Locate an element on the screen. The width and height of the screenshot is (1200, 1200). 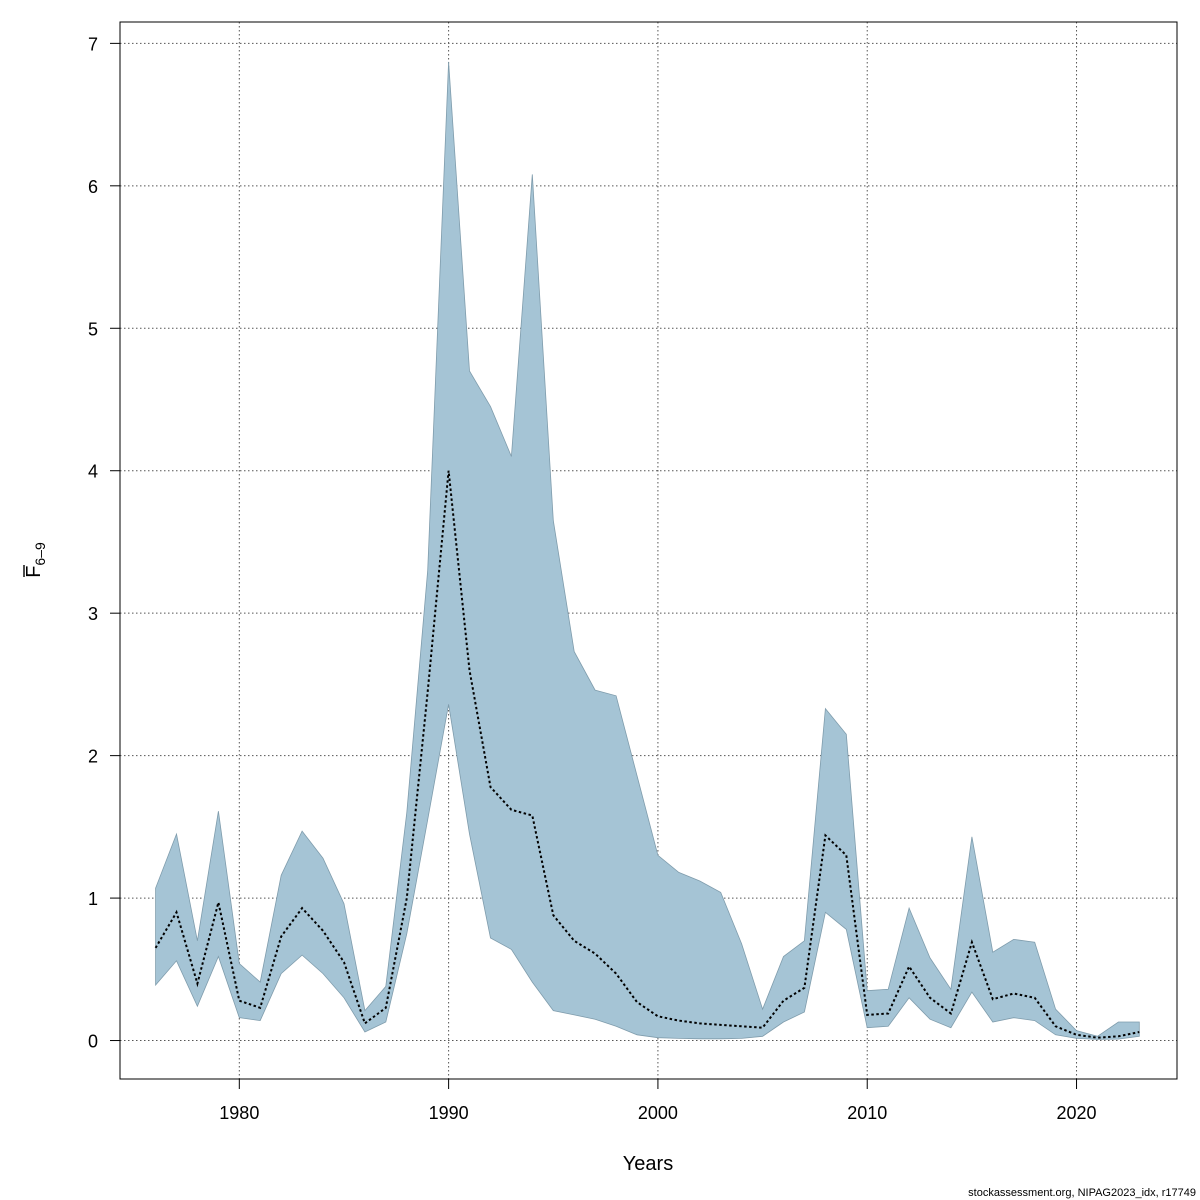
x-tick-label-1980: 1980 is located at coordinates (239, 1113).